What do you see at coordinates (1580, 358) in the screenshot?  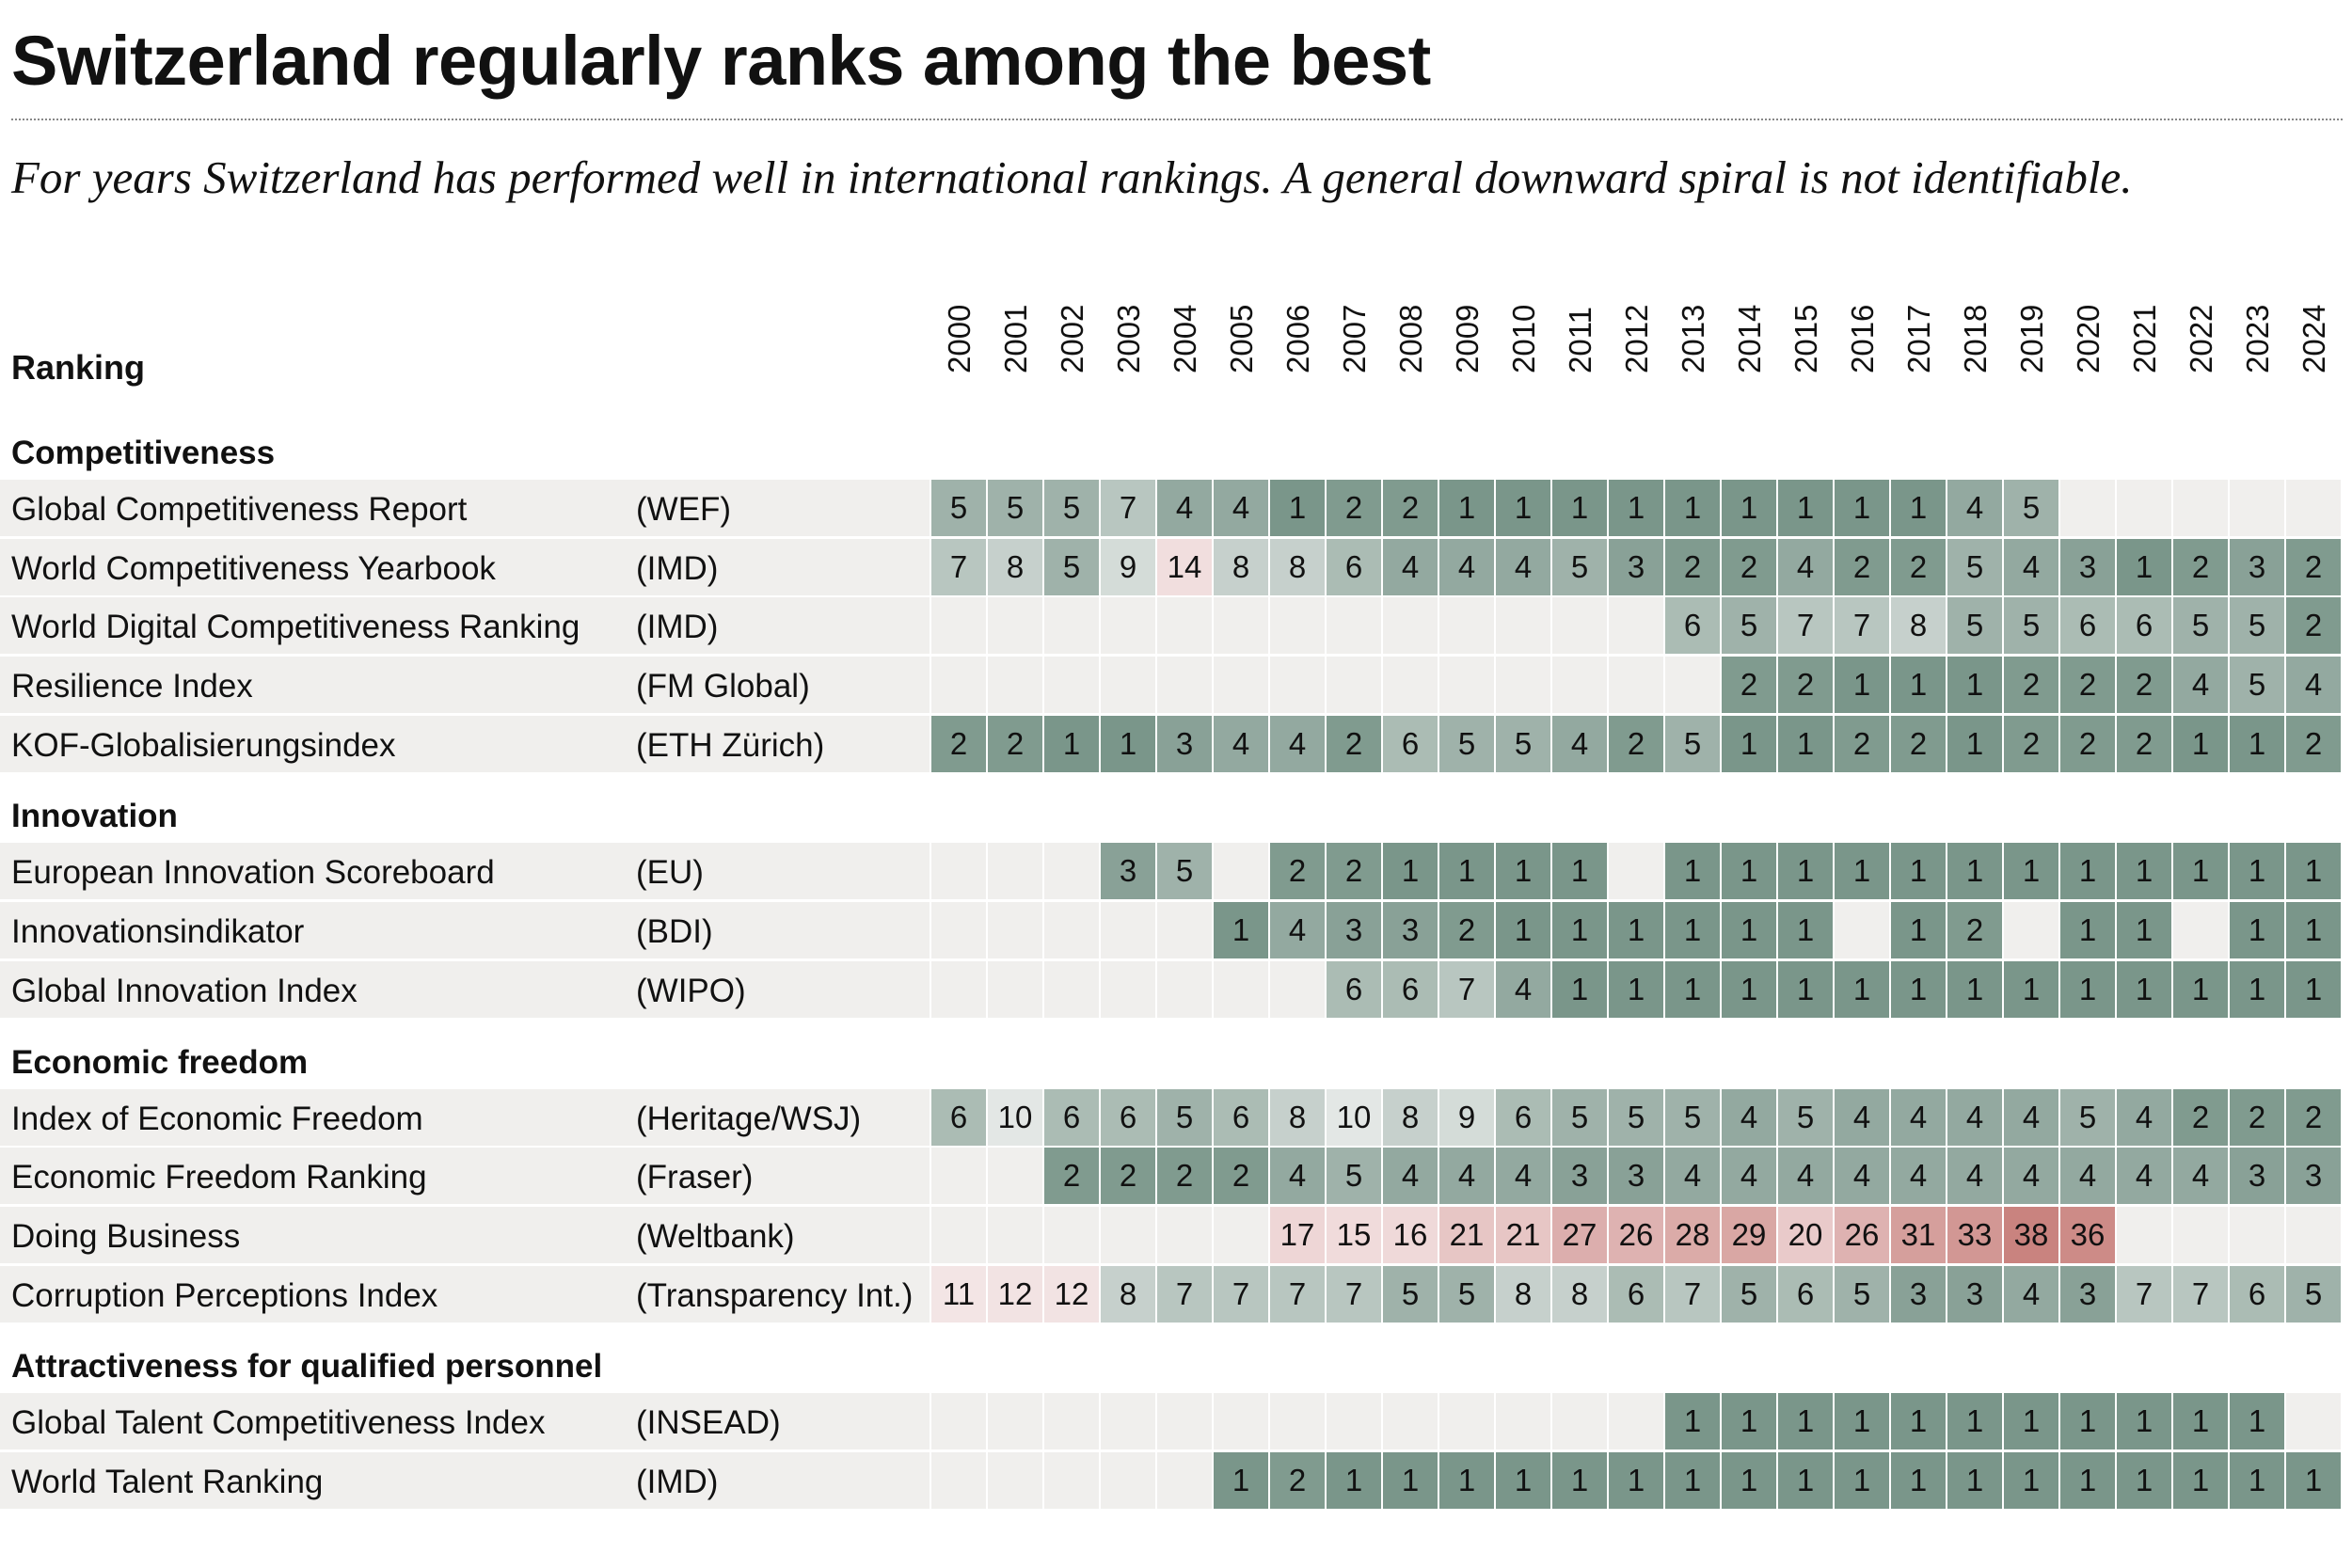 I see `year-label: 2011` at bounding box center [1580, 358].